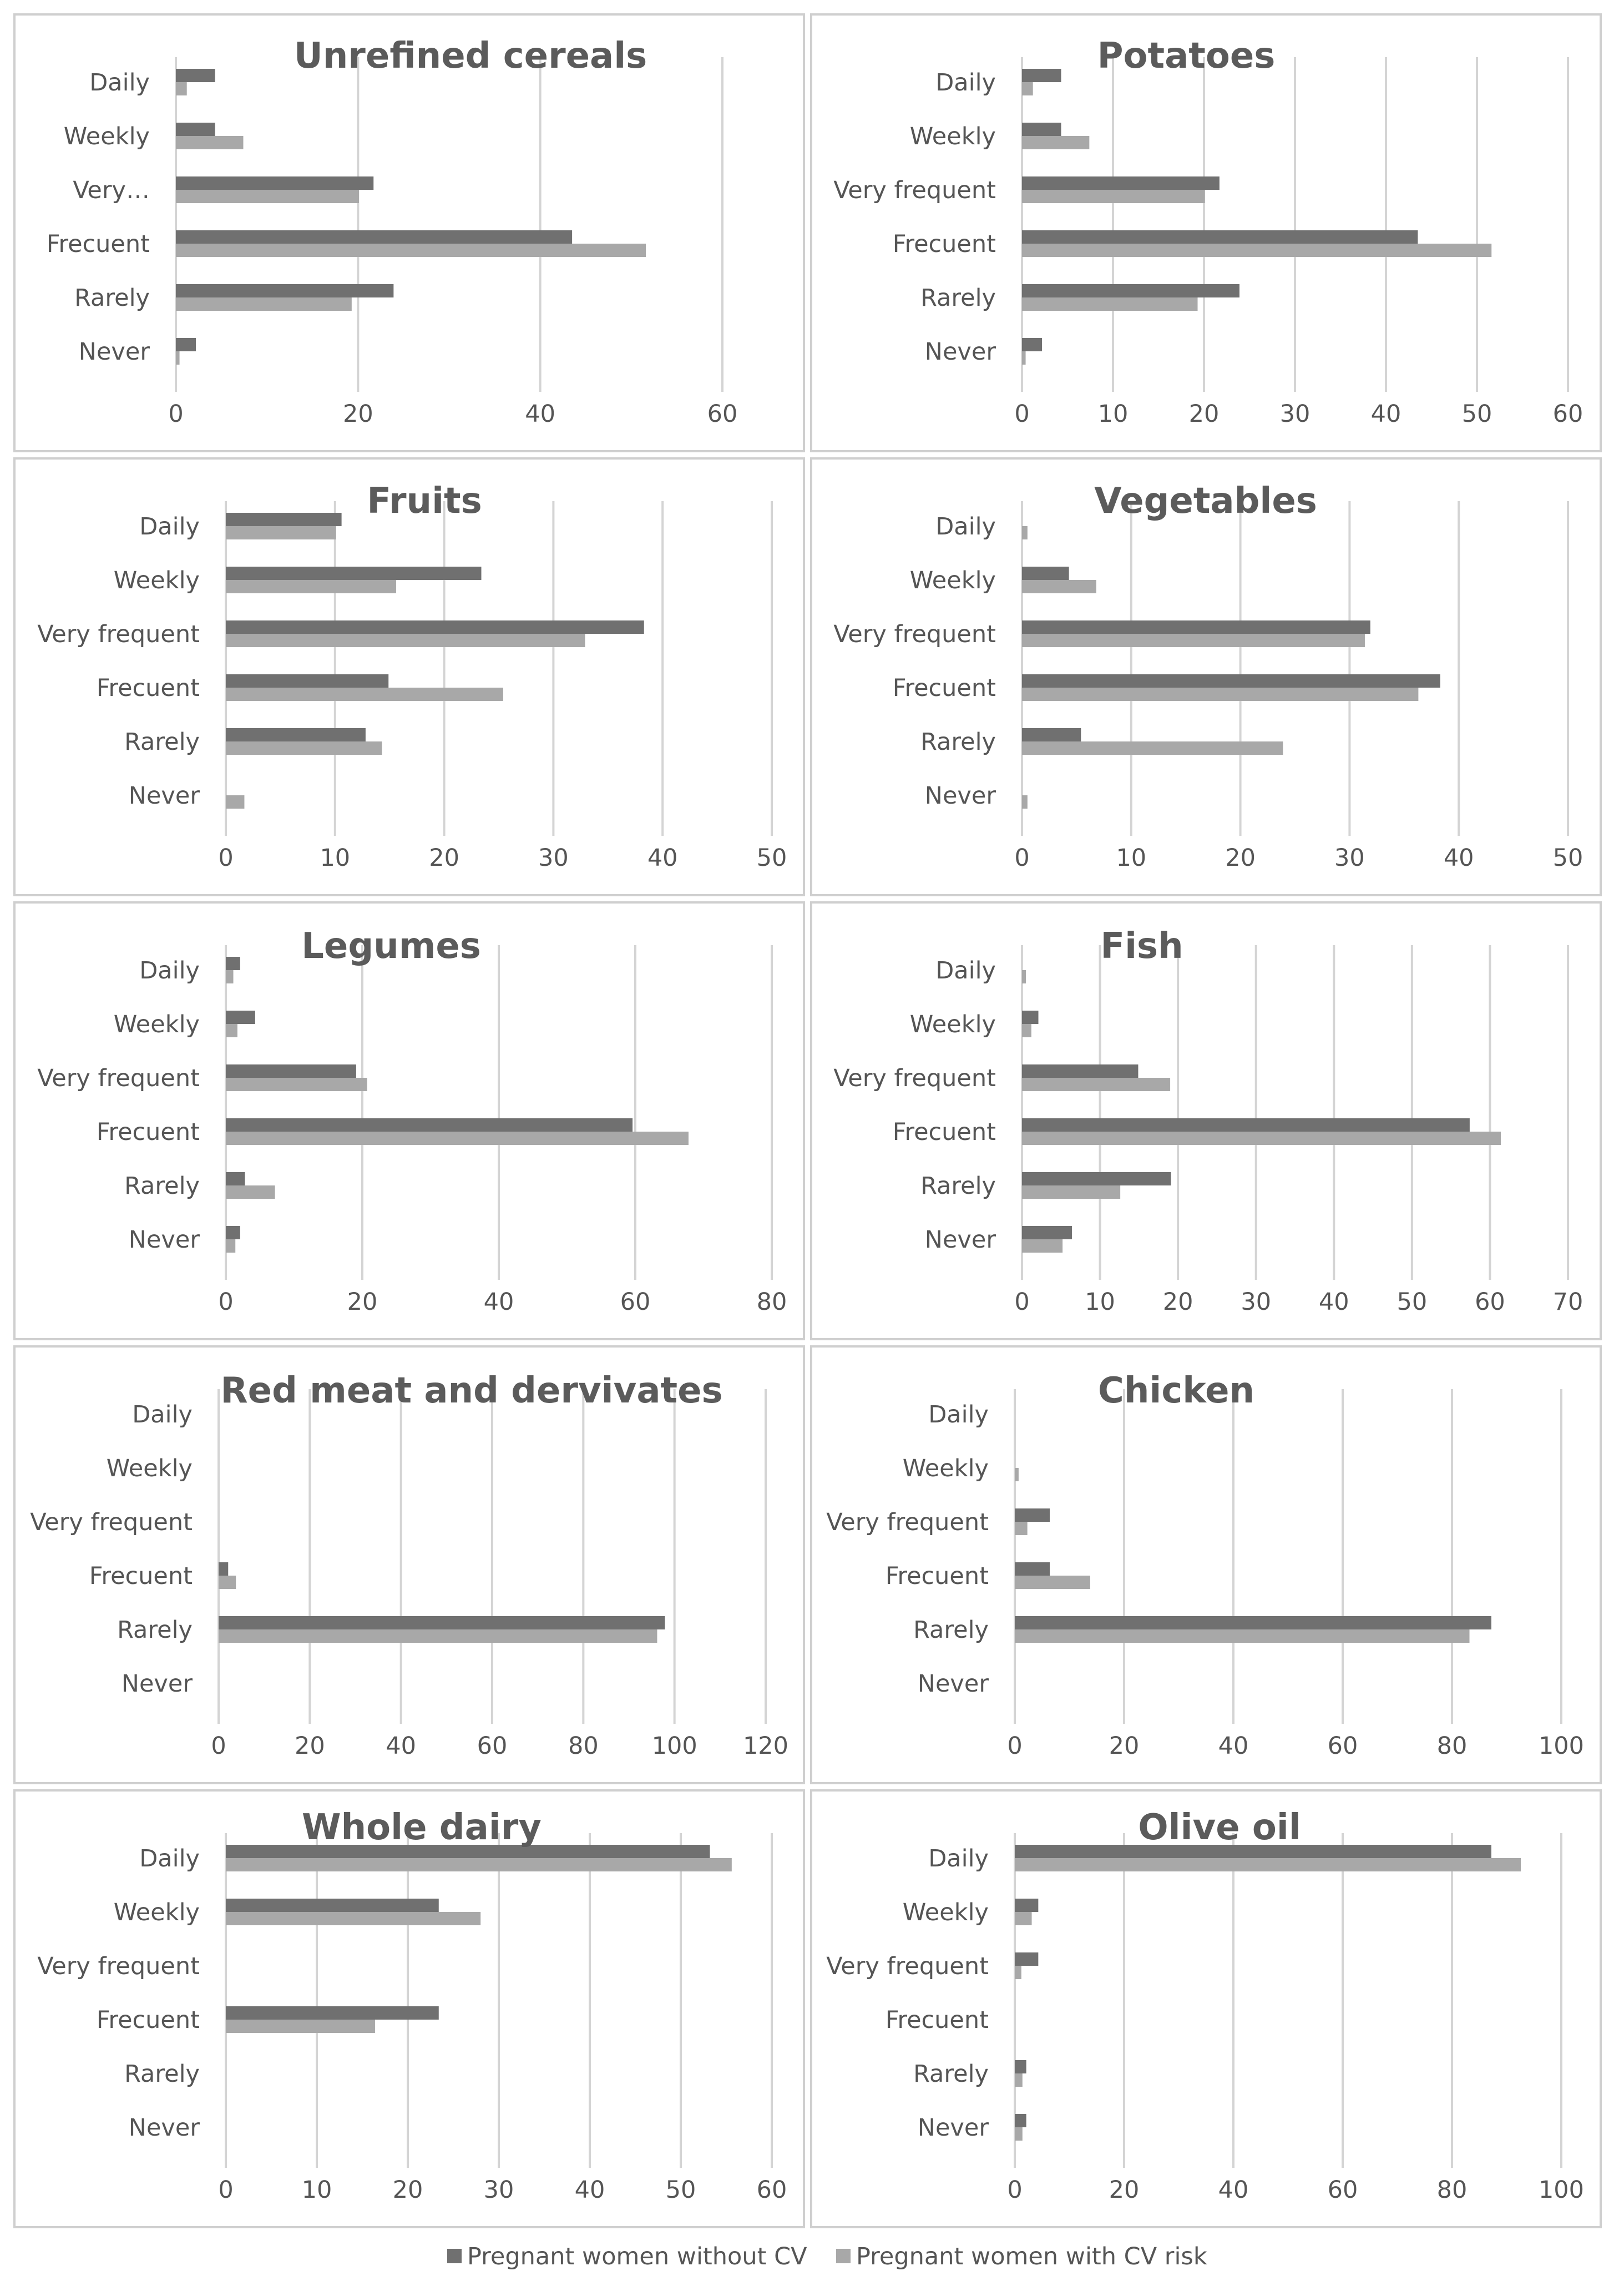  Describe the element at coordinates (1206, 1564) in the screenshot. I see `panel-frame` at that location.